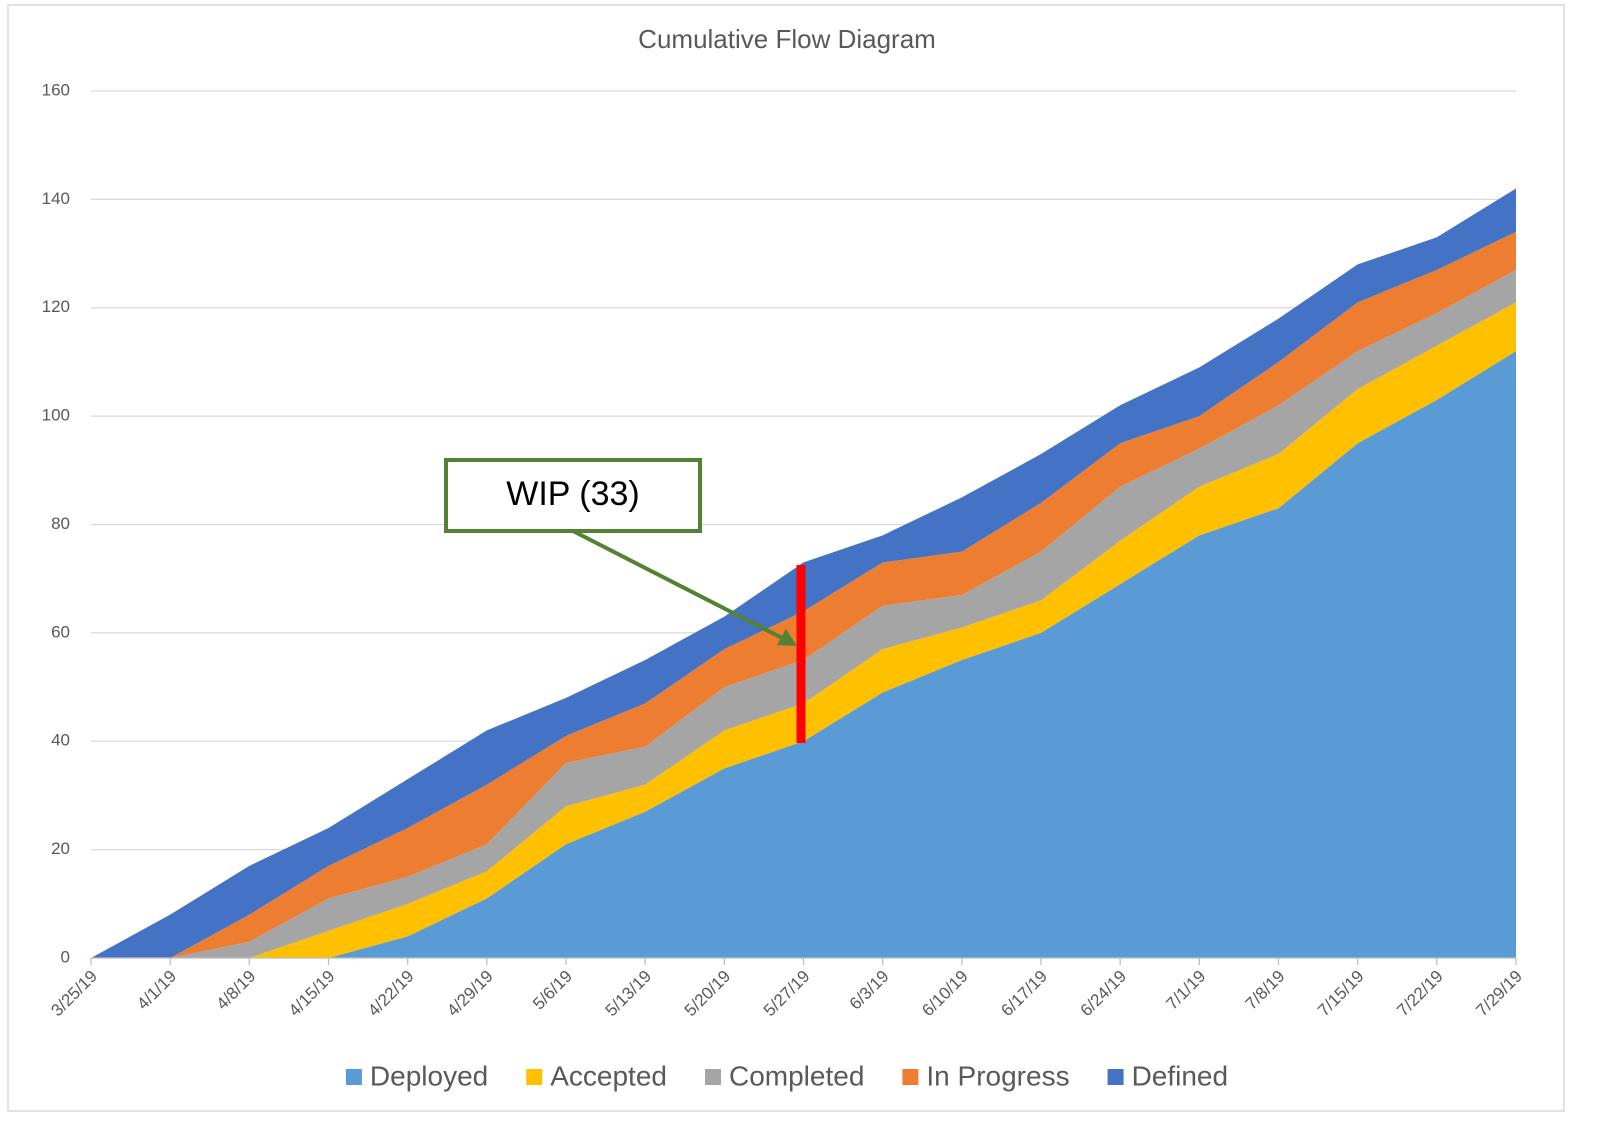 This screenshot has height=1137, width=1601. I want to click on annotation-box, so click(573, 495).